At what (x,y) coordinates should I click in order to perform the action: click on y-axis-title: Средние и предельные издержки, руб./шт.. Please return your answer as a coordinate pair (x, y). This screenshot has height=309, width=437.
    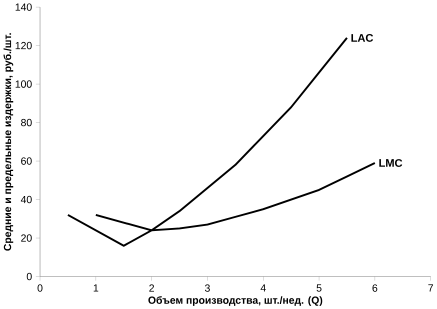
    Looking at the image, I should click on (8, 141).